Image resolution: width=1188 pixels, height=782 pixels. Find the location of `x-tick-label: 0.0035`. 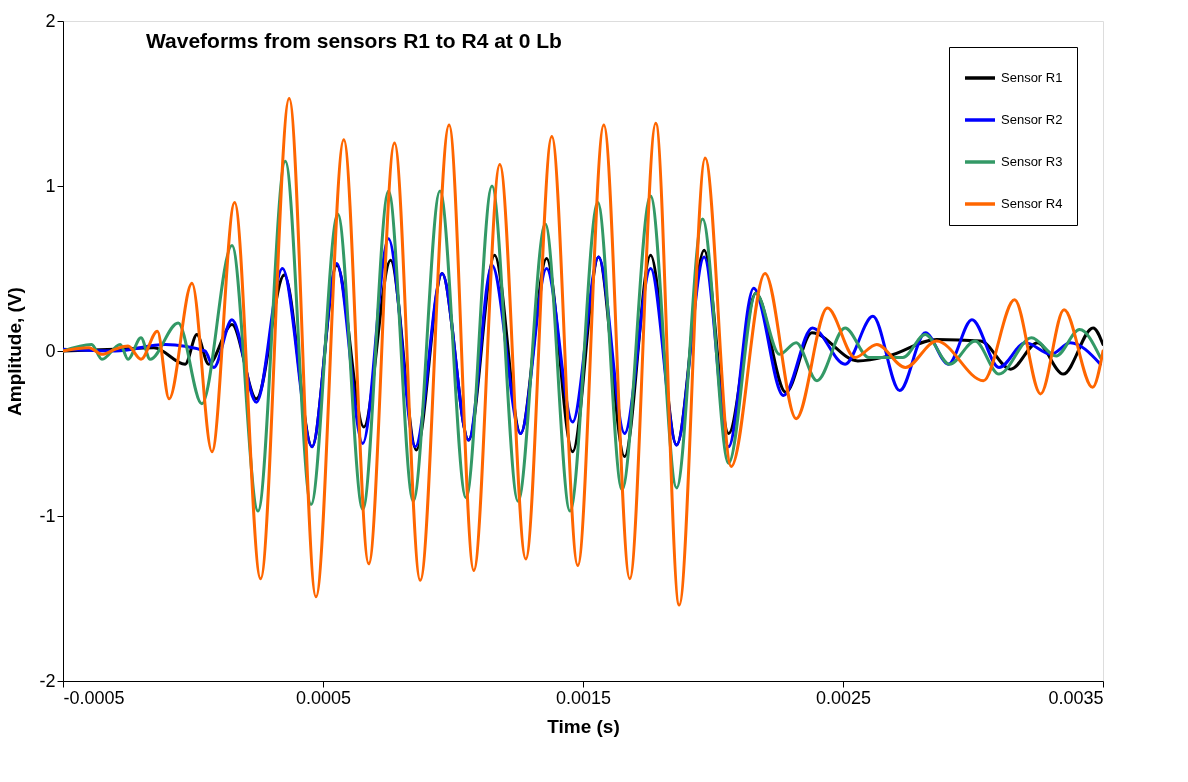

x-tick-label: 0.0035 is located at coordinates (1076, 697).